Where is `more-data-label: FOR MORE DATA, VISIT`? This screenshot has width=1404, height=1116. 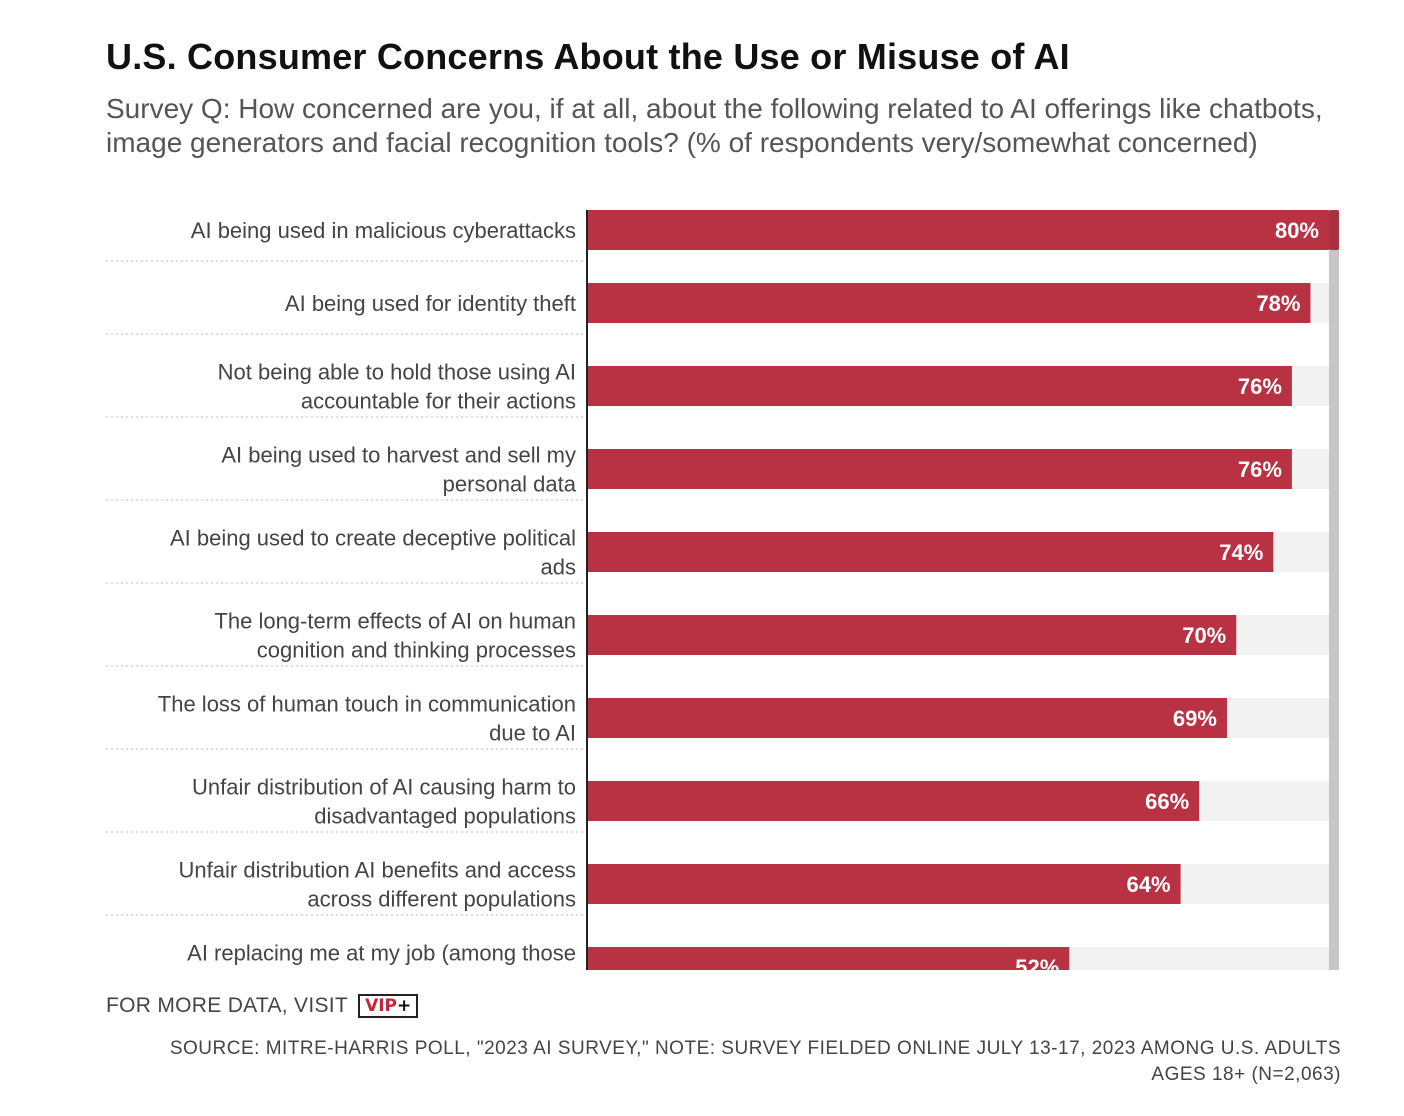 more-data-label: FOR MORE DATA, VISIT is located at coordinates (227, 1005).